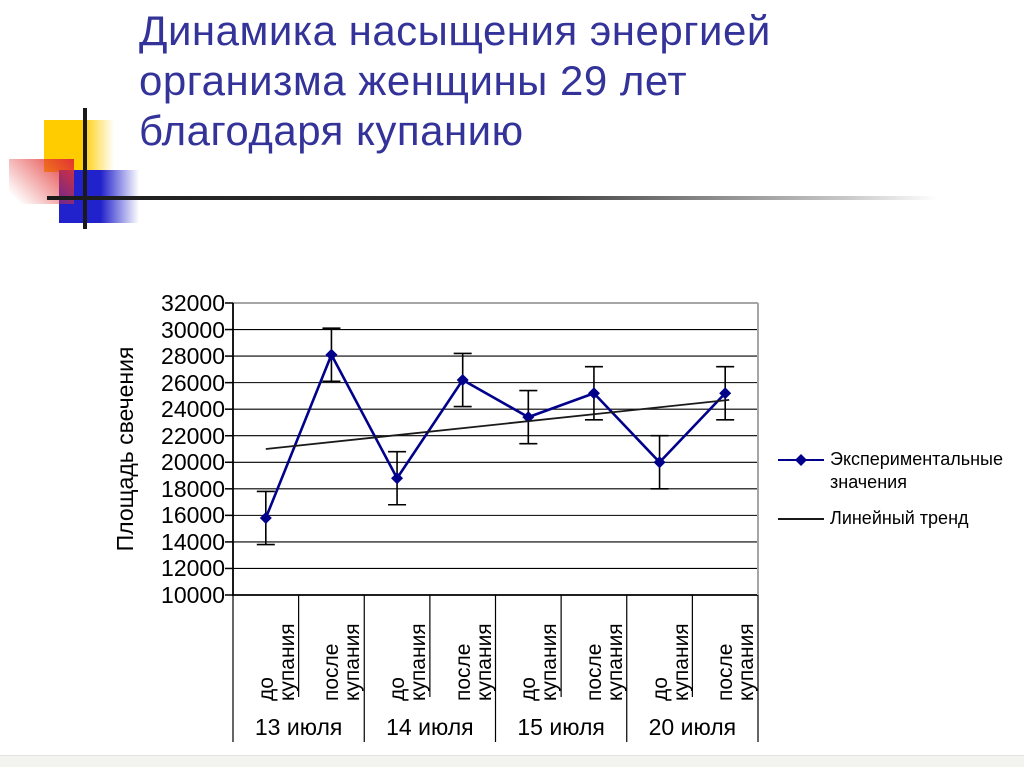 The height and width of the screenshot is (767, 1024). What do you see at coordinates (193, 382) in the screenshot?
I see `y-tick-label: 26000` at bounding box center [193, 382].